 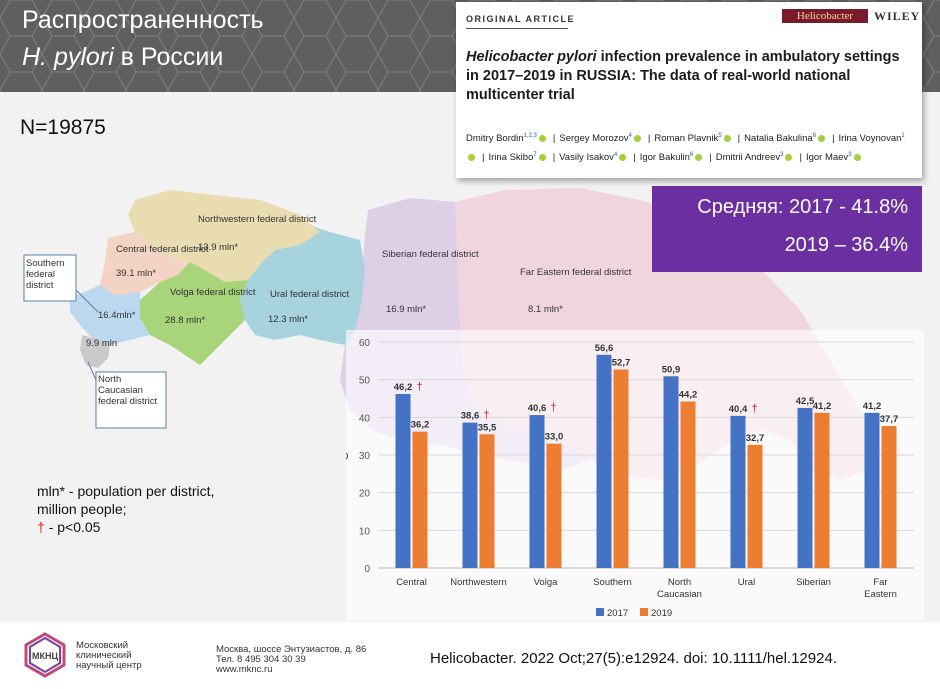 I want to click on x-tick-label: Ural, so click(x=746, y=582).